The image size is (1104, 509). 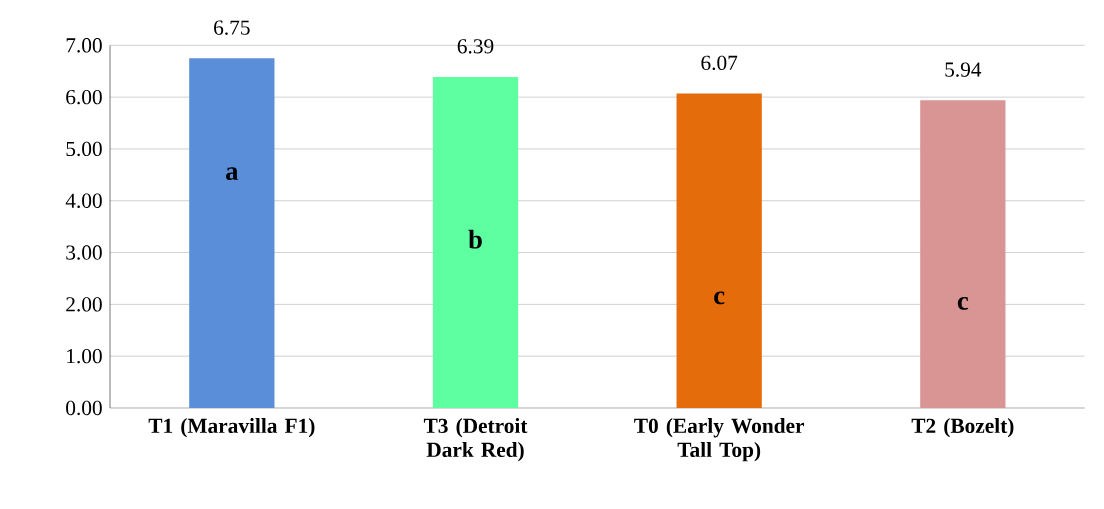 What do you see at coordinates (962, 428) in the screenshot?
I see `x-tick-label: T2 (Bozelt)` at bounding box center [962, 428].